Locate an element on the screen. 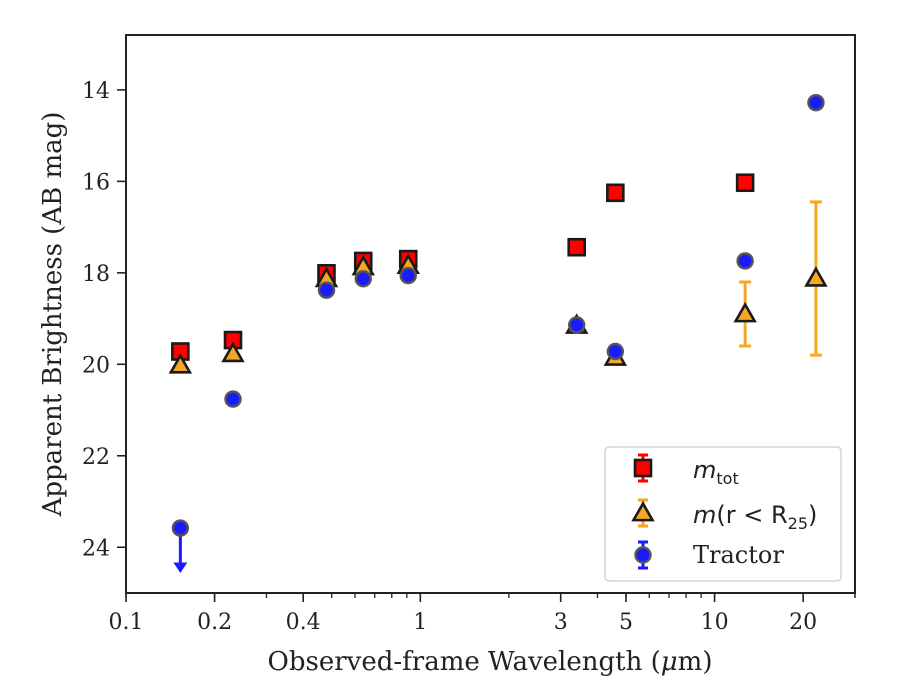  legend-label-mr25: m(r < R25) is located at coordinates (755, 517).